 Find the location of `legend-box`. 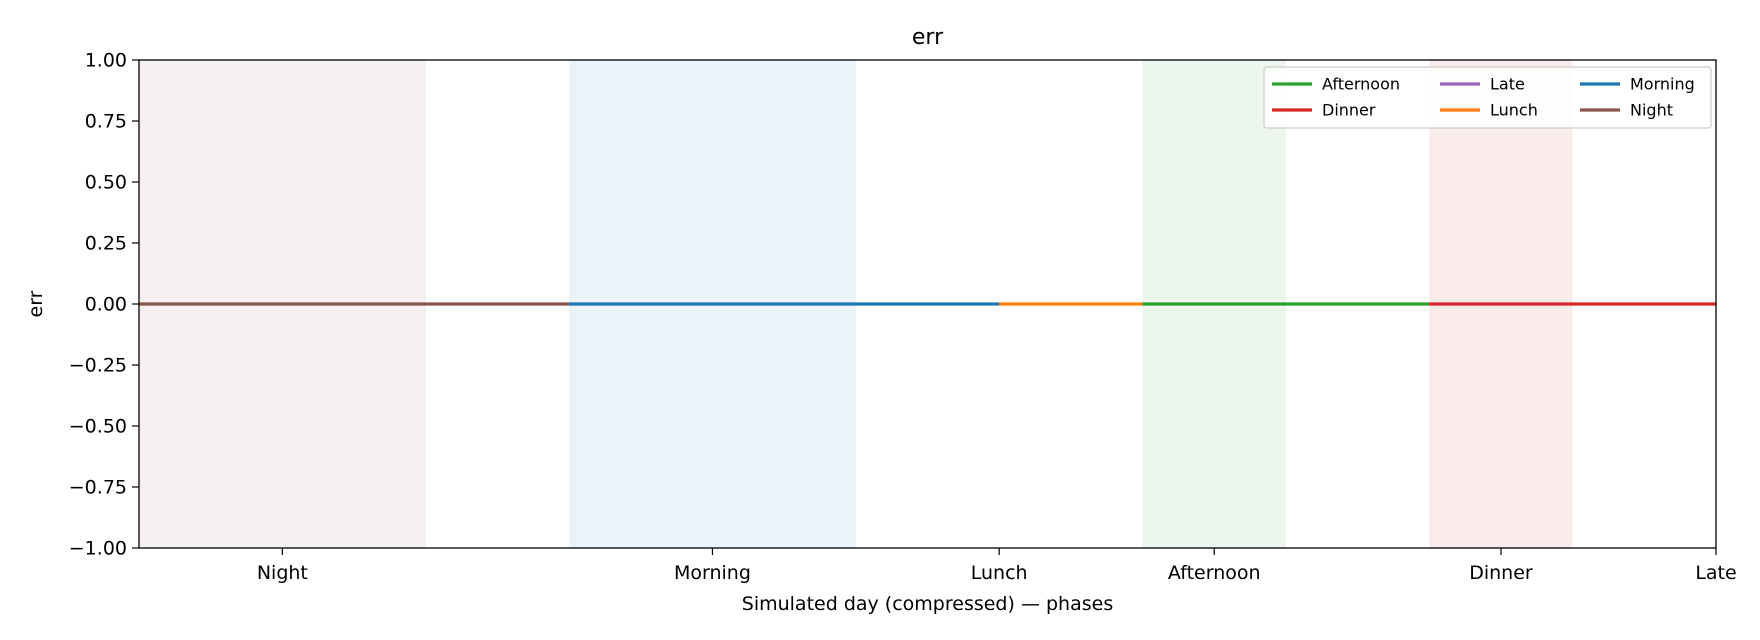

legend-box is located at coordinates (1487, 97).